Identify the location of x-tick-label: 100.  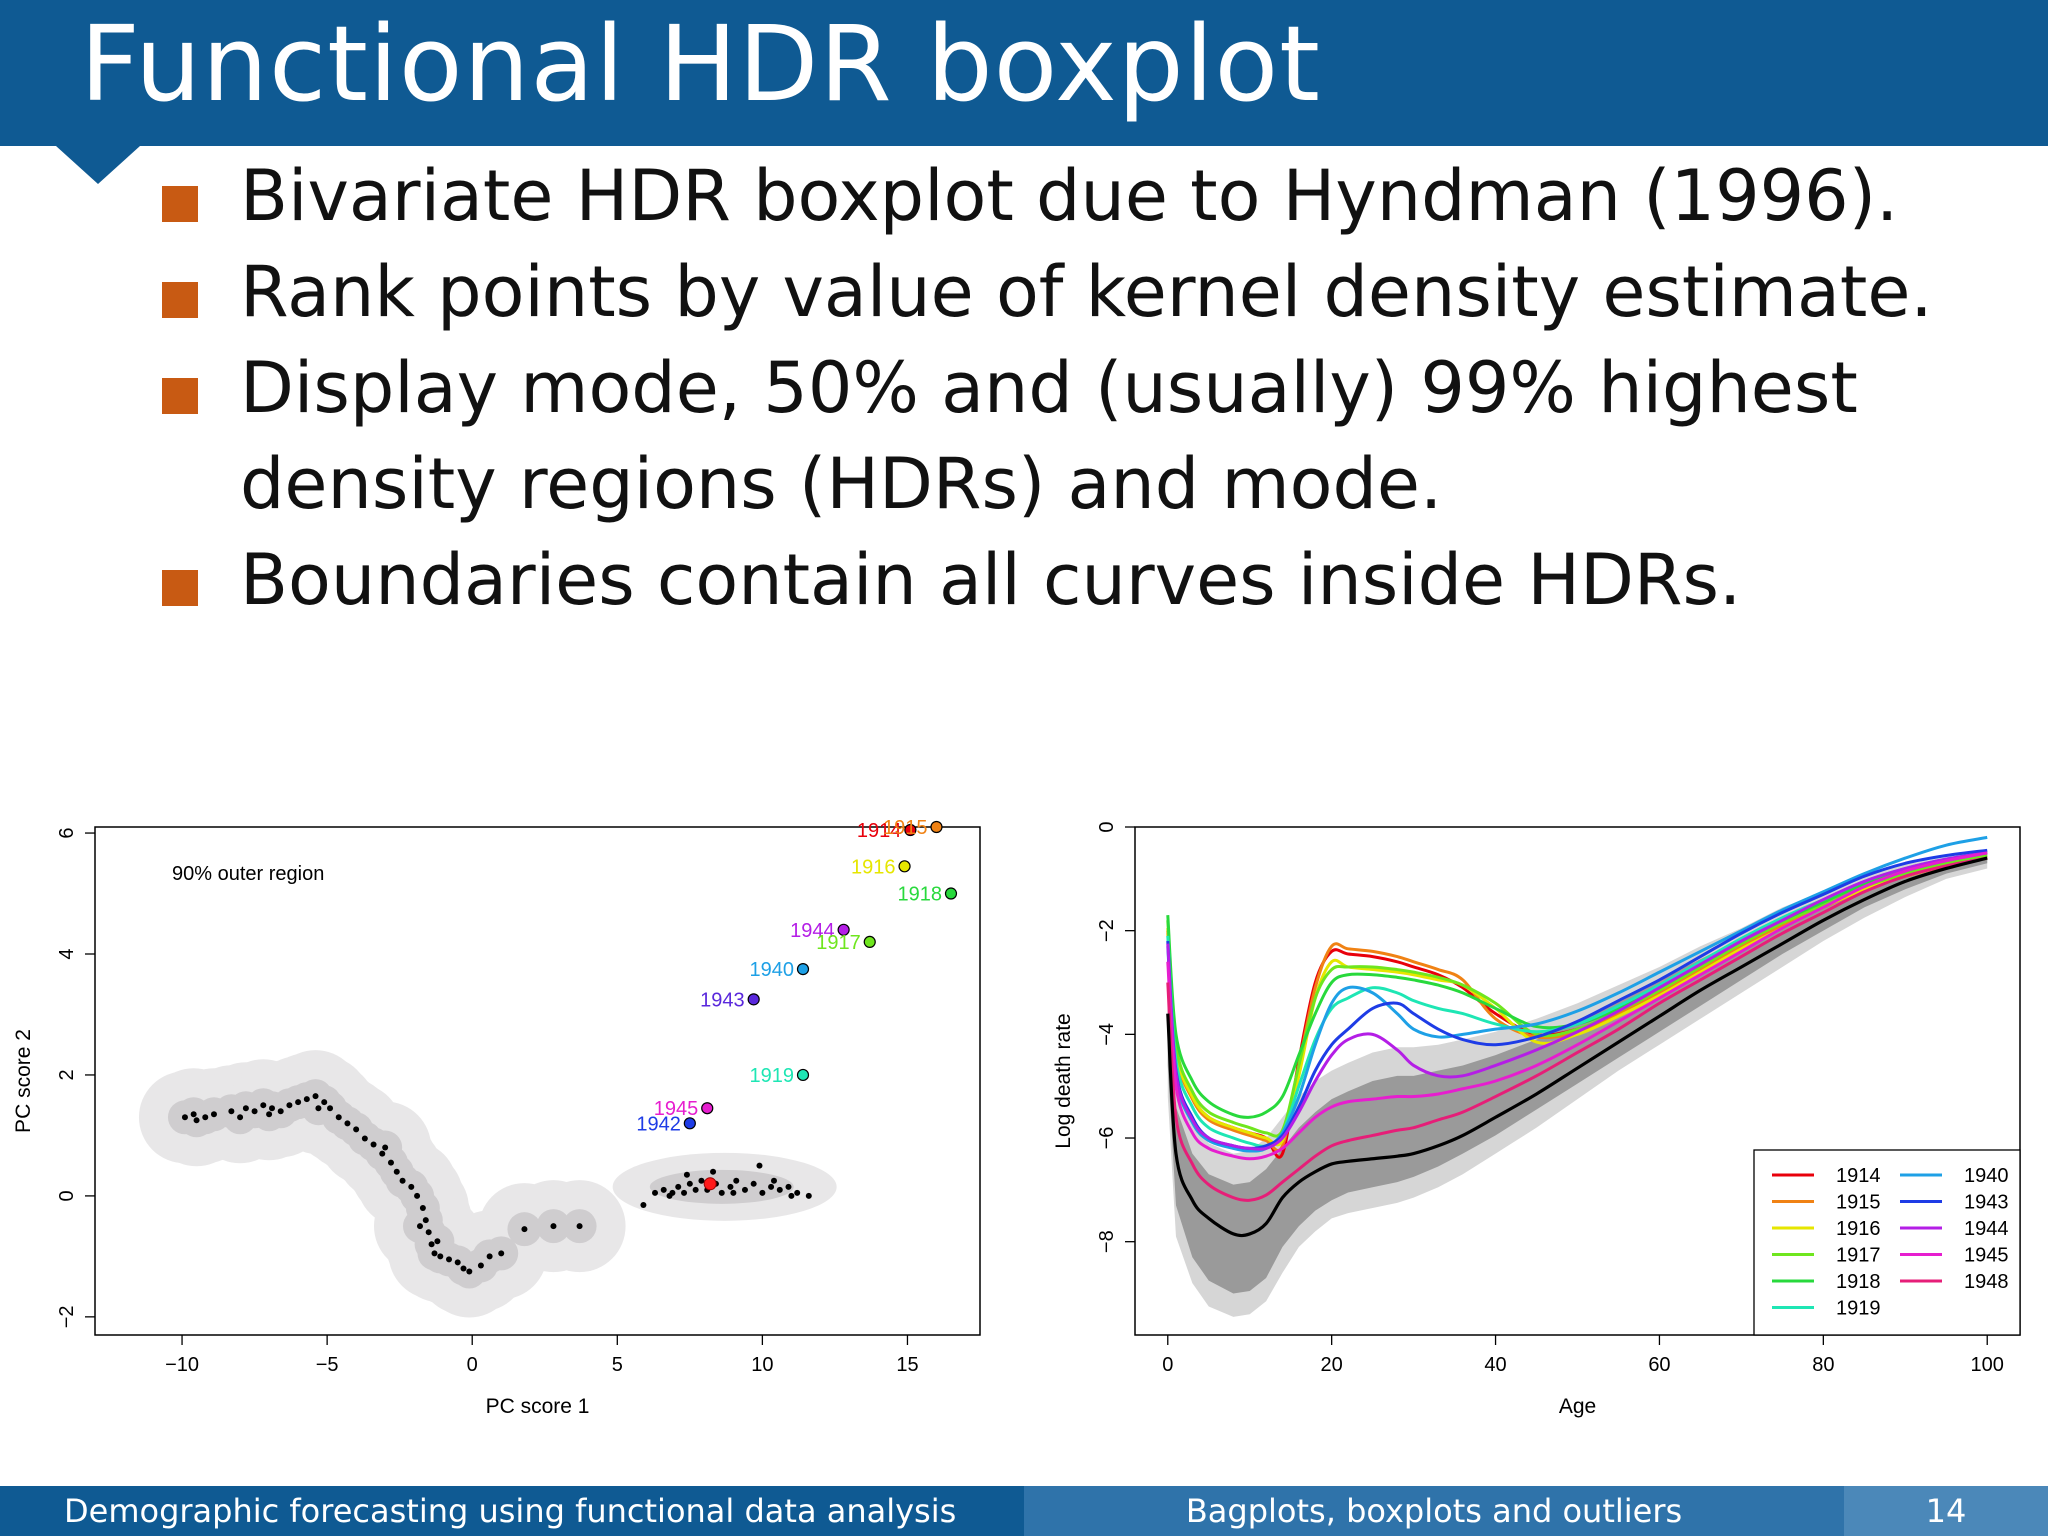
(1987, 1365).